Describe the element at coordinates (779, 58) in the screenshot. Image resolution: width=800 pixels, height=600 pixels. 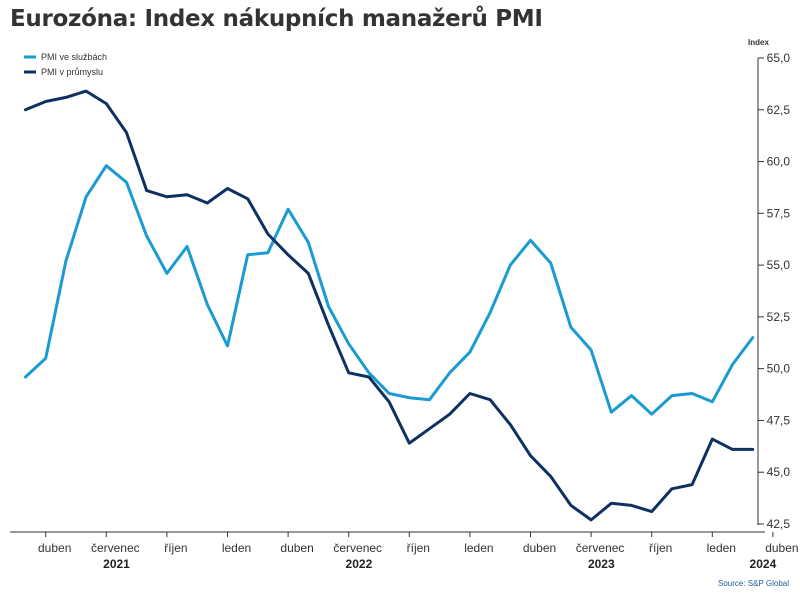
I see `y-tick-label: 65,0` at that location.